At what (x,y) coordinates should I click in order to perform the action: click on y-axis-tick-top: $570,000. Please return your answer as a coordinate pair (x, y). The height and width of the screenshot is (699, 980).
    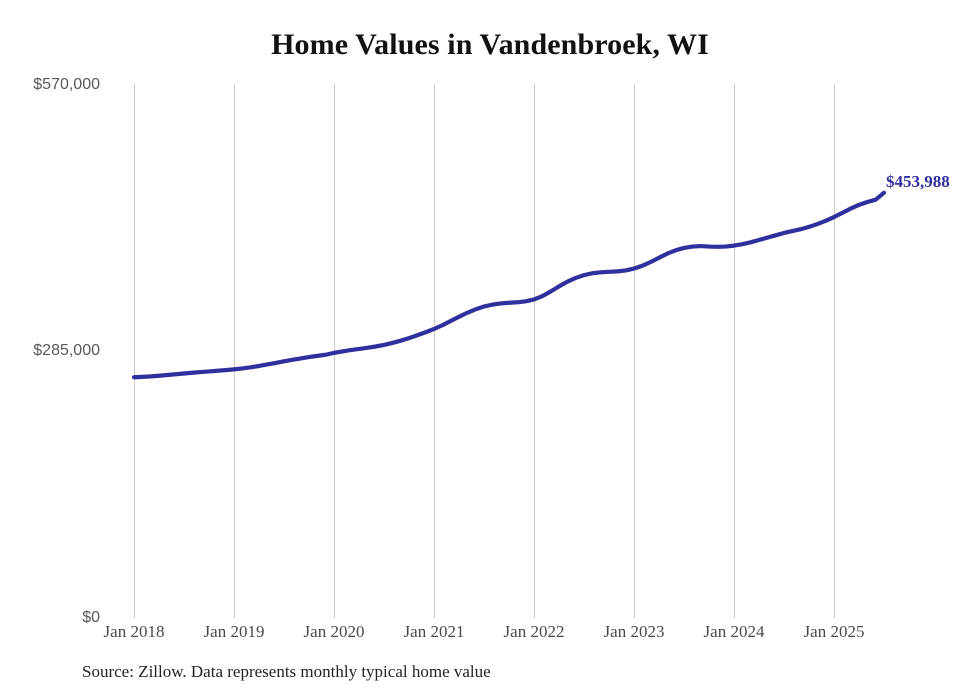
    Looking at the image, I should click on (66, 84).